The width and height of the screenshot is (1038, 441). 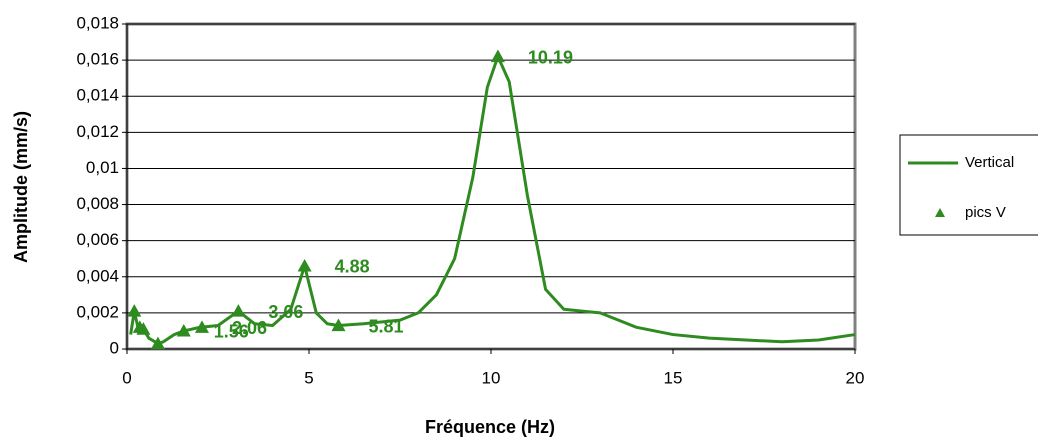 I want to click on y-tick-label: 0, so click(x=114, y=347).